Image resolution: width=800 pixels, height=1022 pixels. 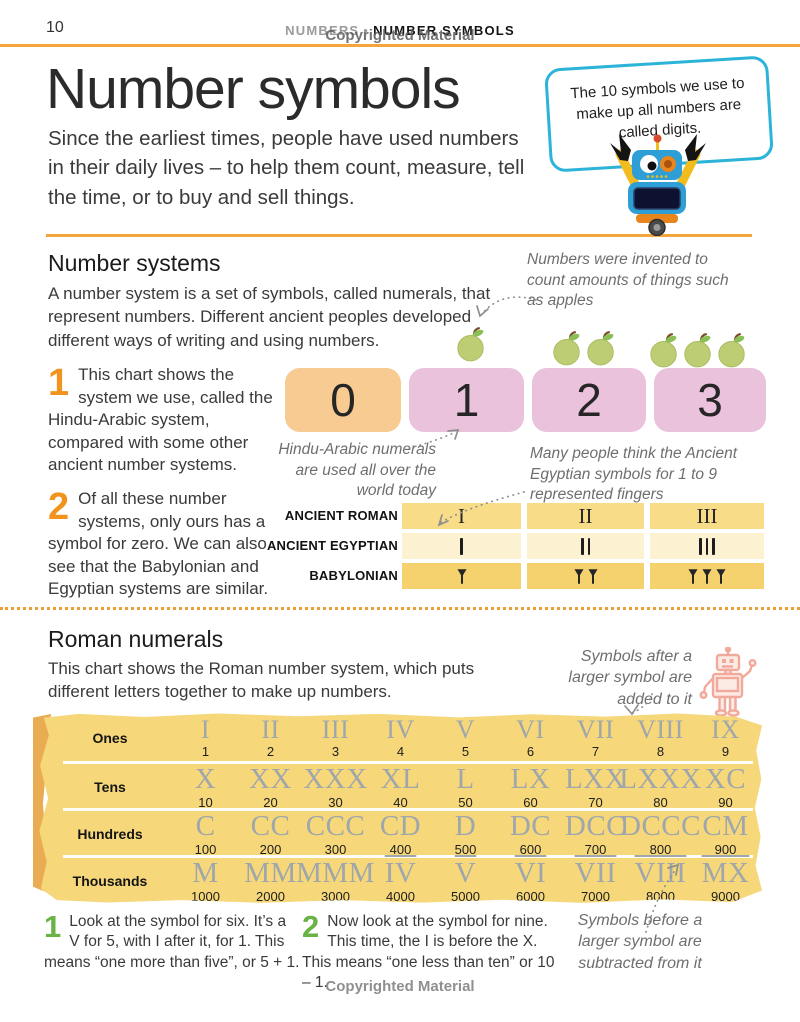 I want to click on chart-roman-numeral: II, so click(x=270, y=729).